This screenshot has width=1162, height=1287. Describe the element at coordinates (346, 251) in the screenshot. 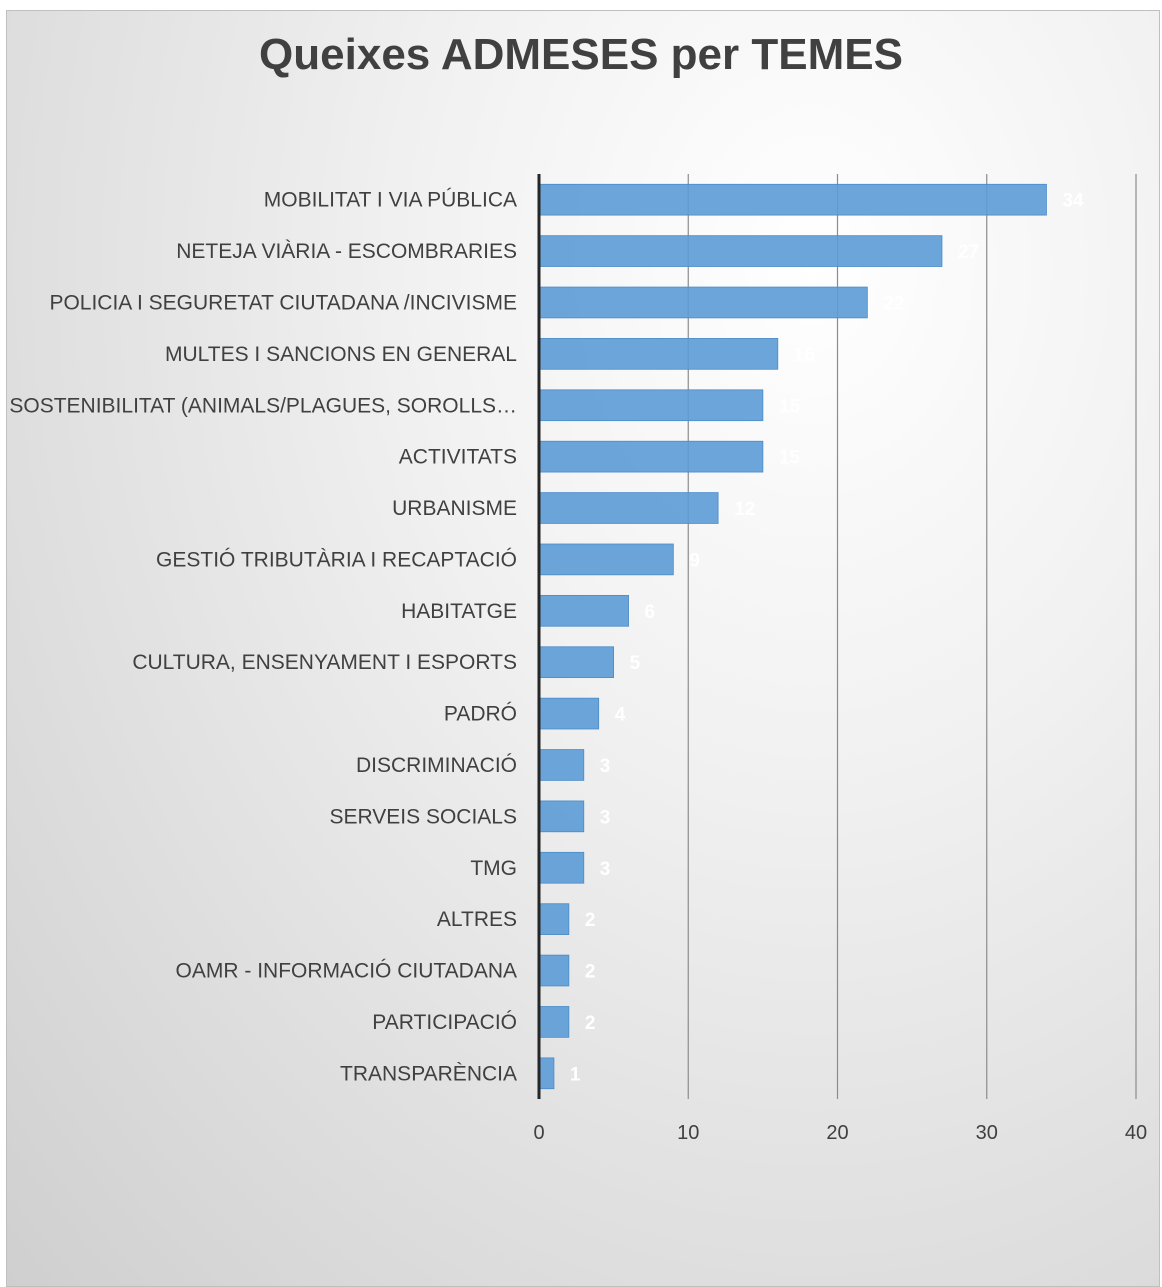

I see `category-label: NETEJA VIÀRIA - ESCOMBRARIES` at that location.